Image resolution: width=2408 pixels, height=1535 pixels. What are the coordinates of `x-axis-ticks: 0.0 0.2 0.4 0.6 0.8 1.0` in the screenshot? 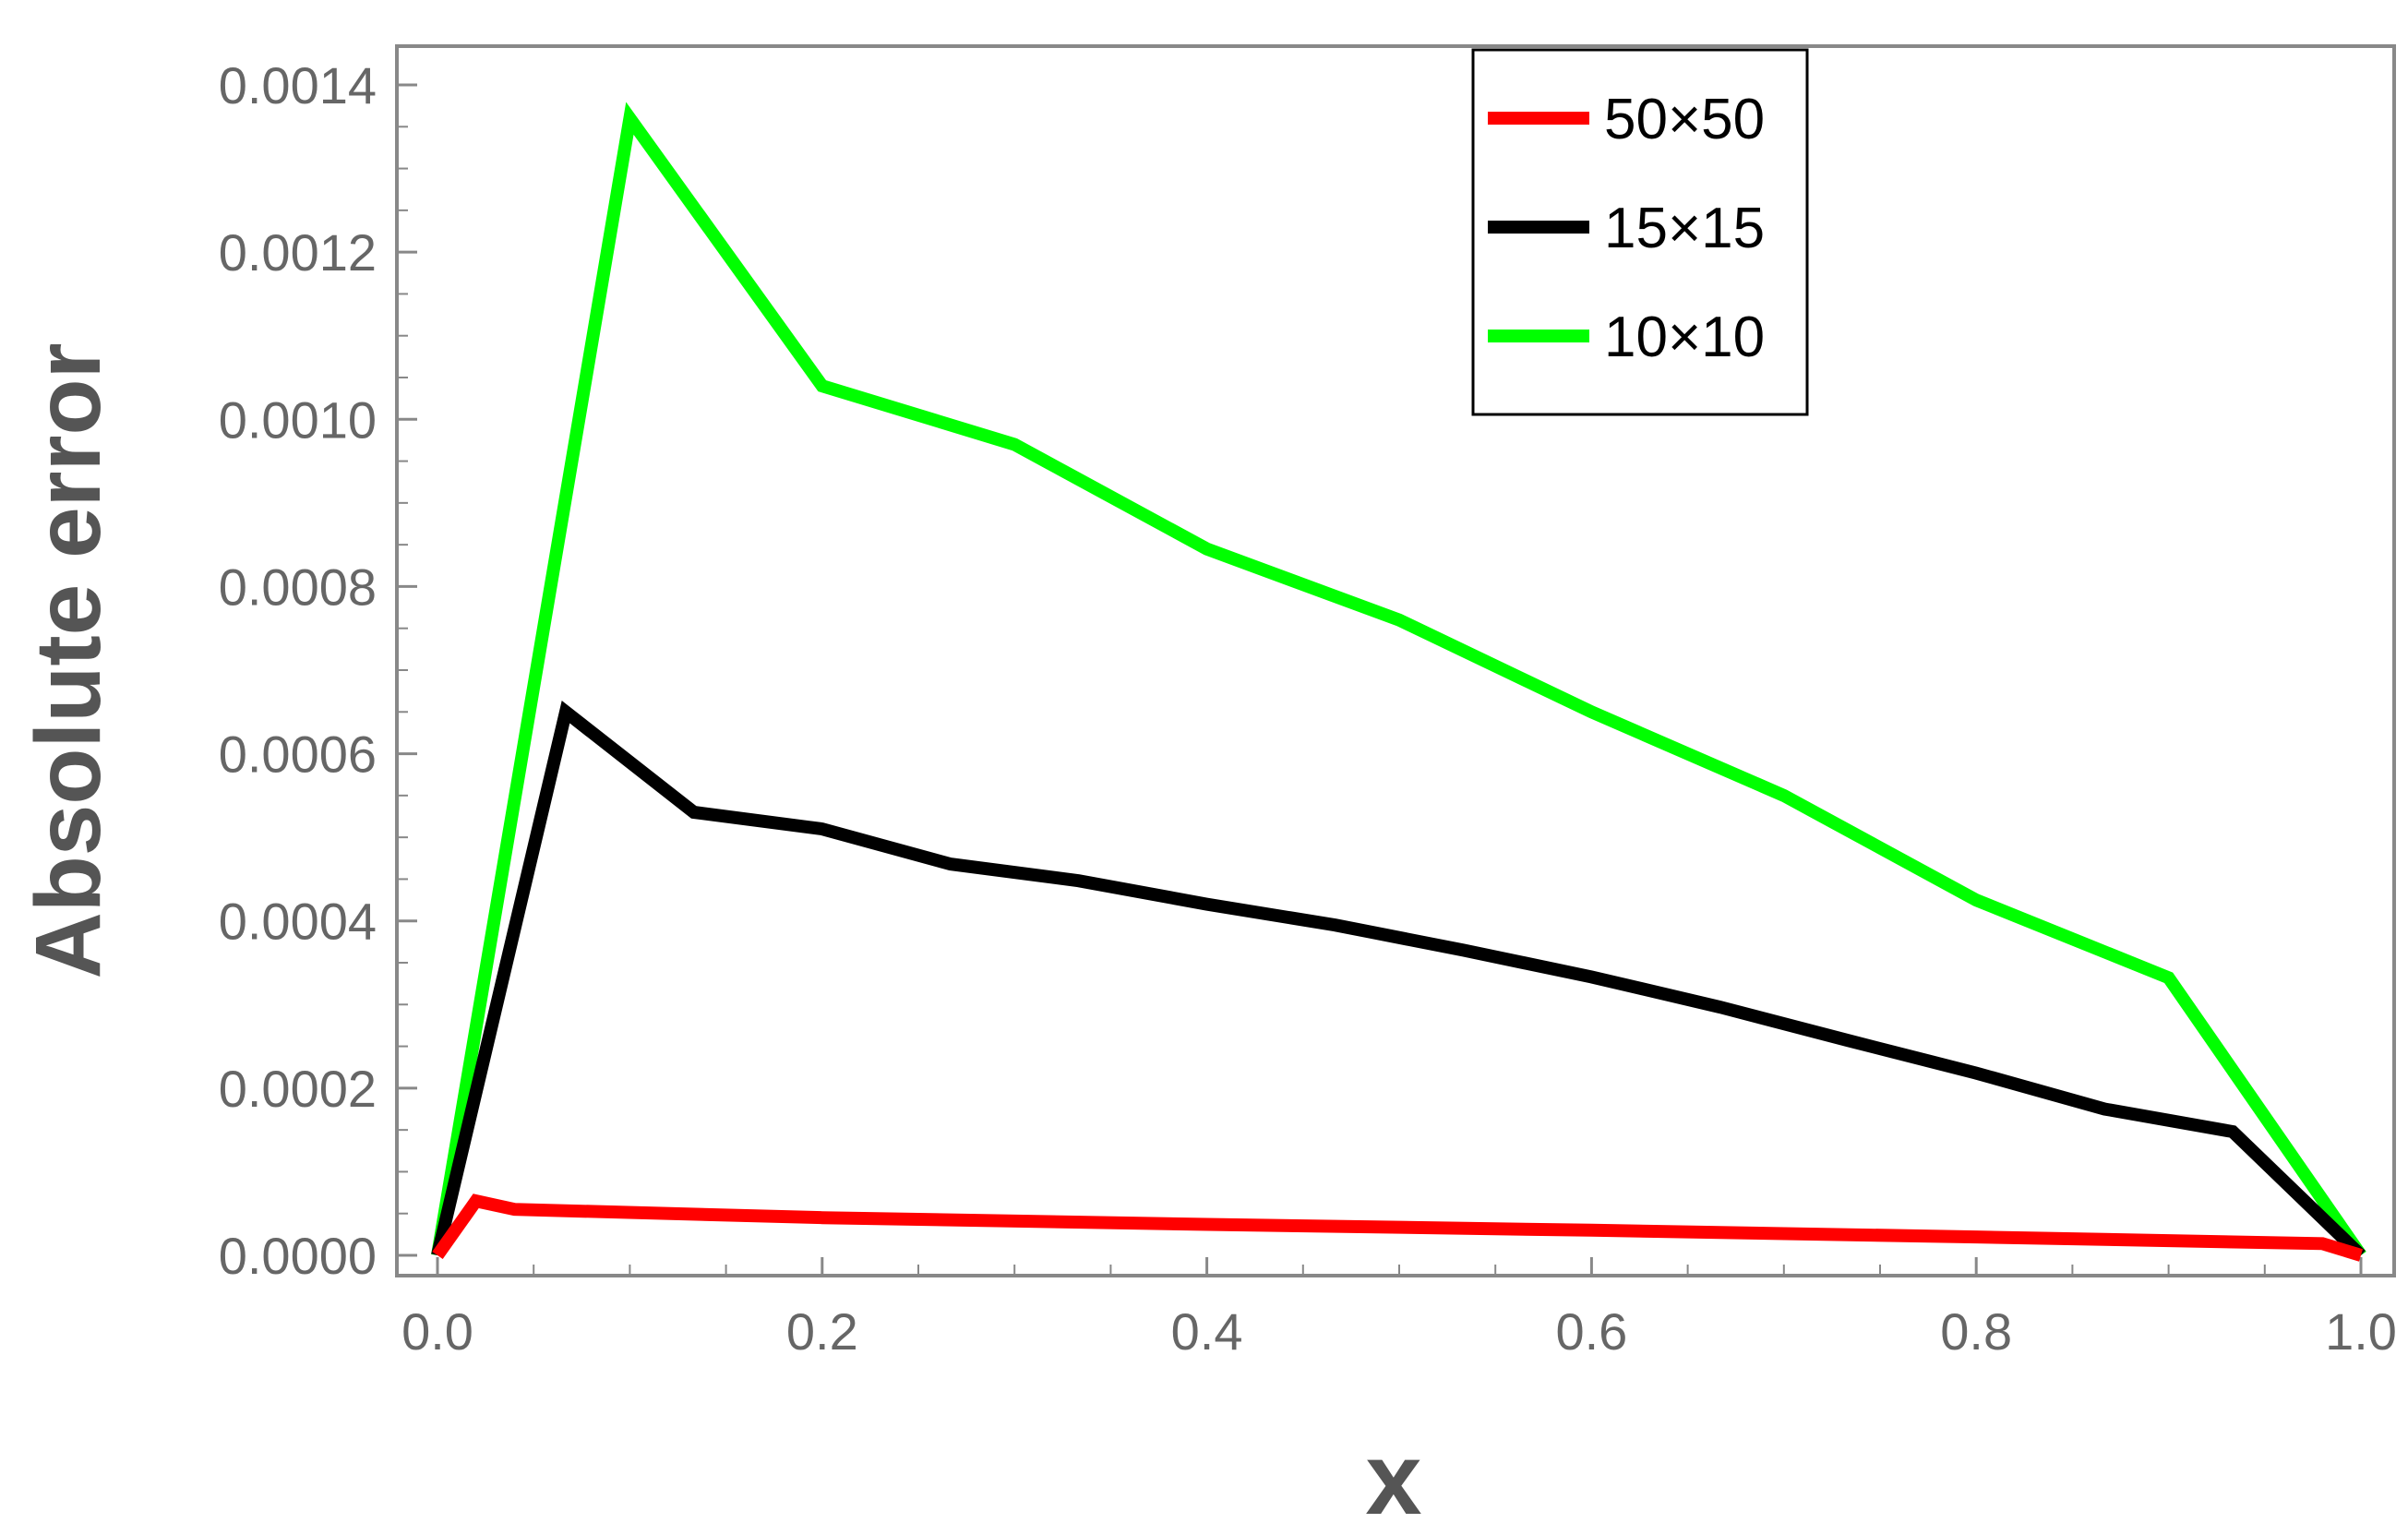 It's located at (1399, 1309).